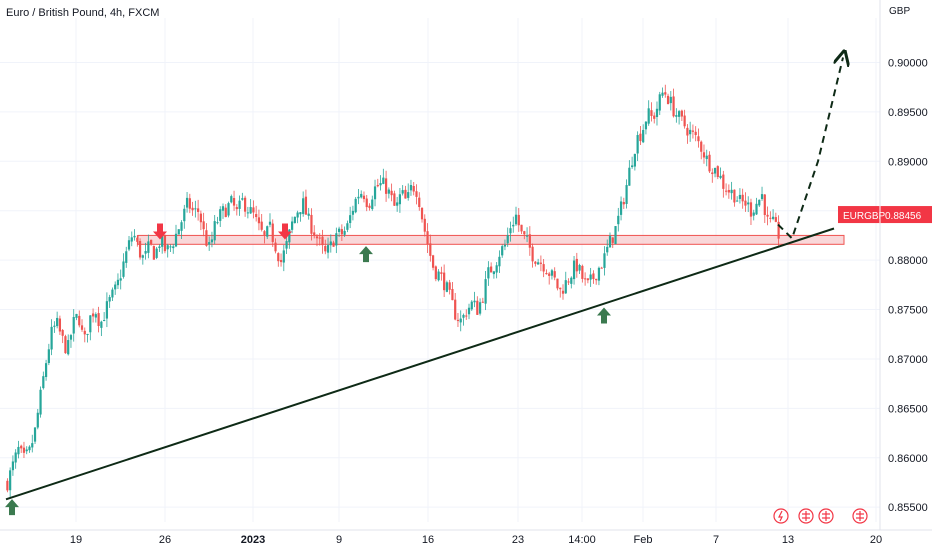 The width and height of the screenshot is (932, 555). I want to click on x-tick-label: Feb, so click(643, 540).